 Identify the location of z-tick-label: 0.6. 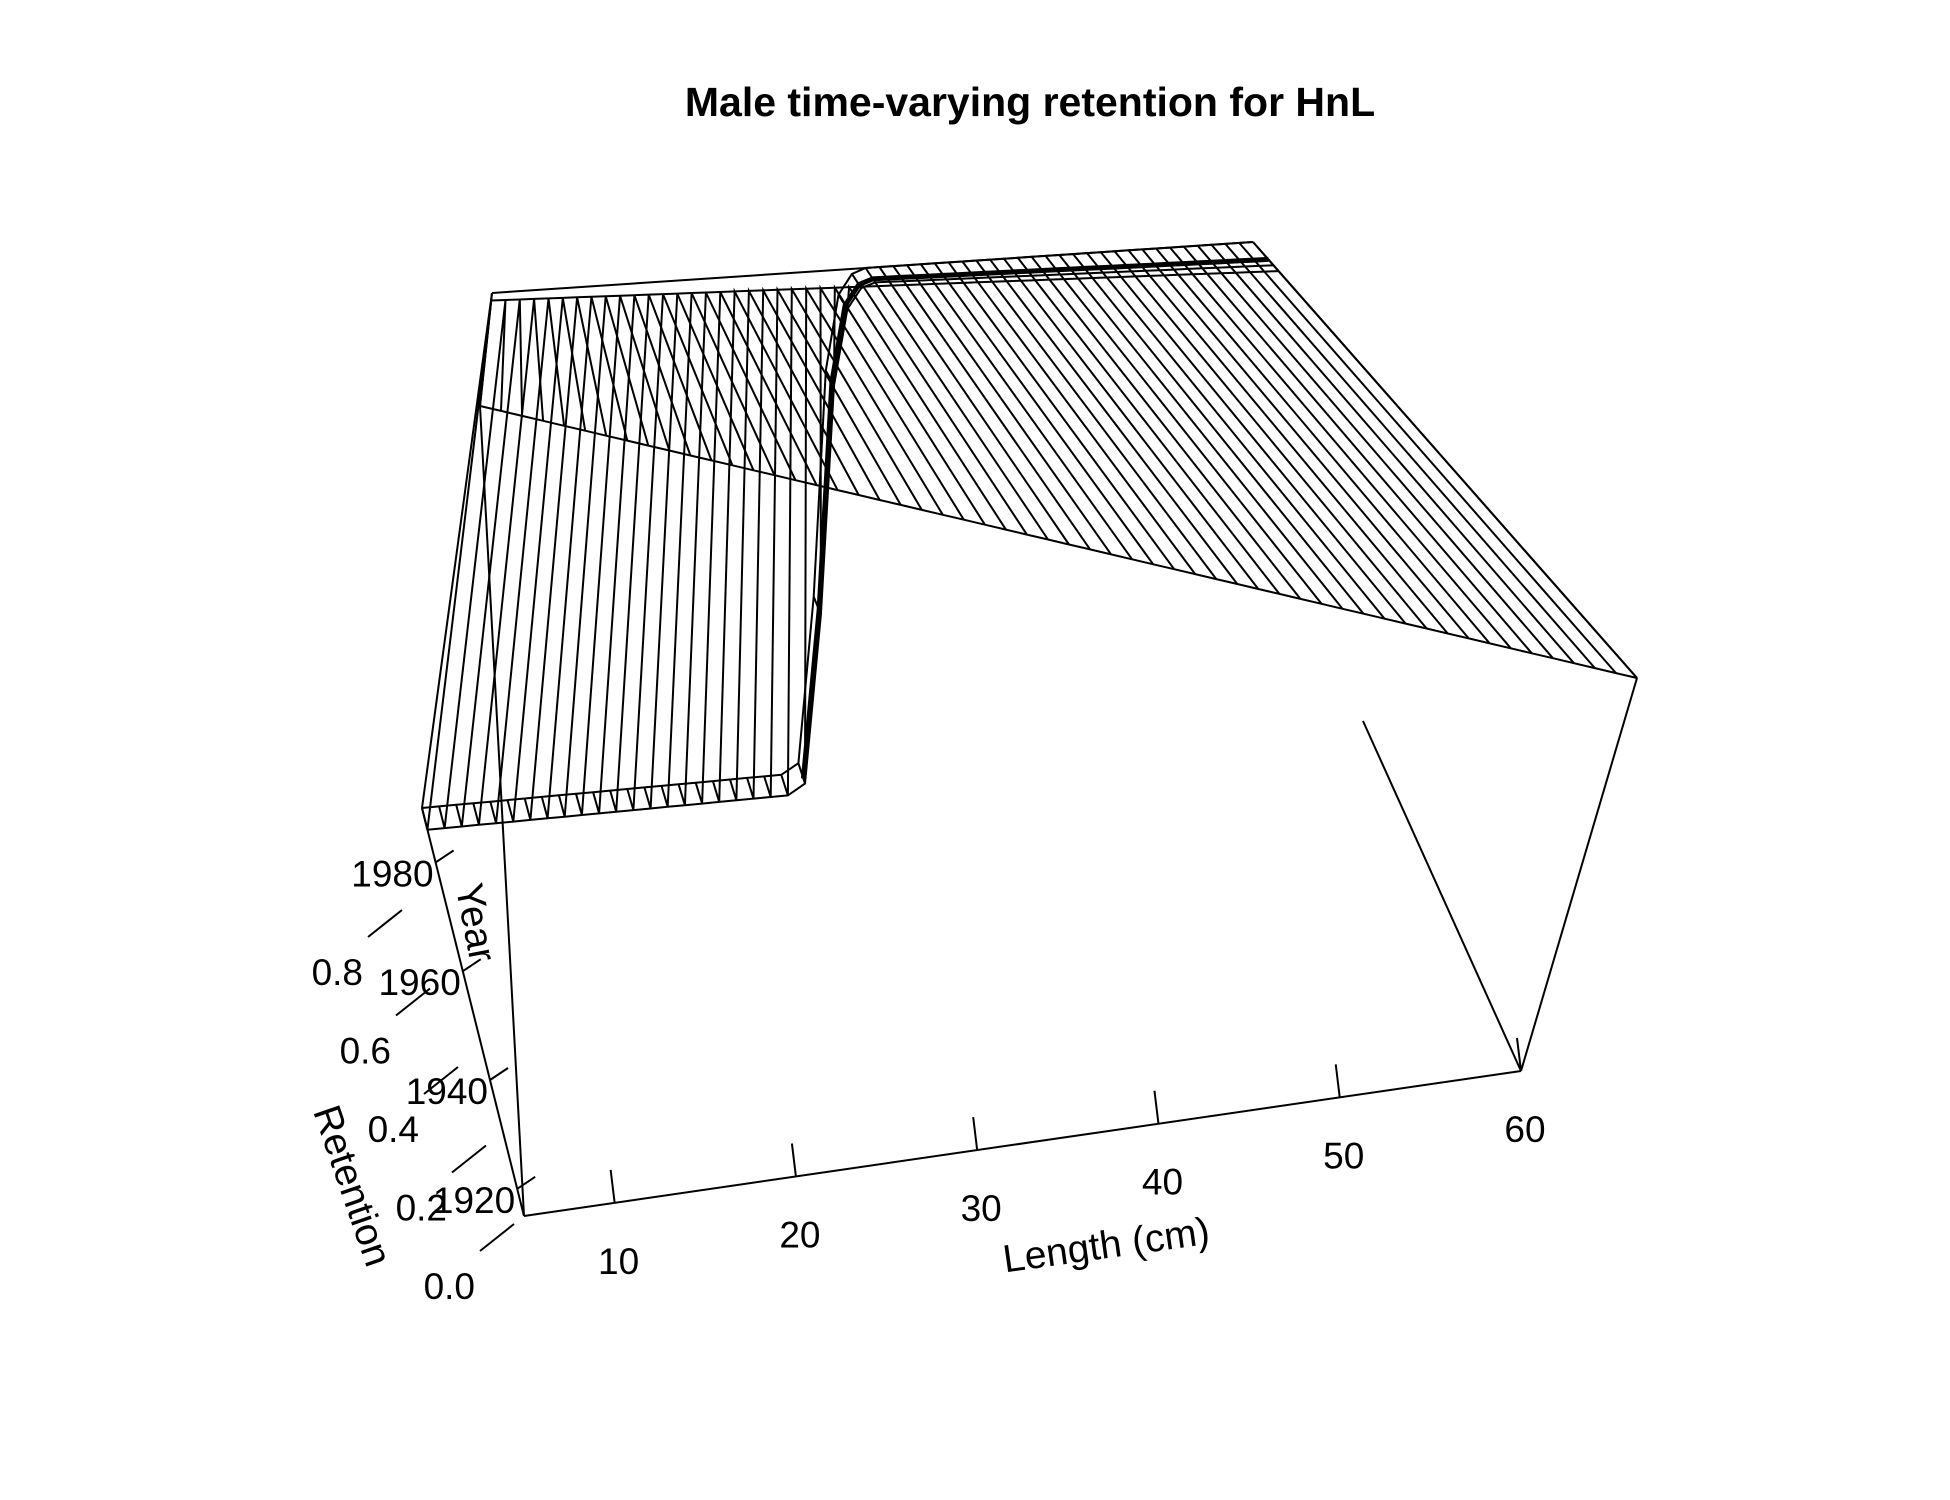
(365, 1051).